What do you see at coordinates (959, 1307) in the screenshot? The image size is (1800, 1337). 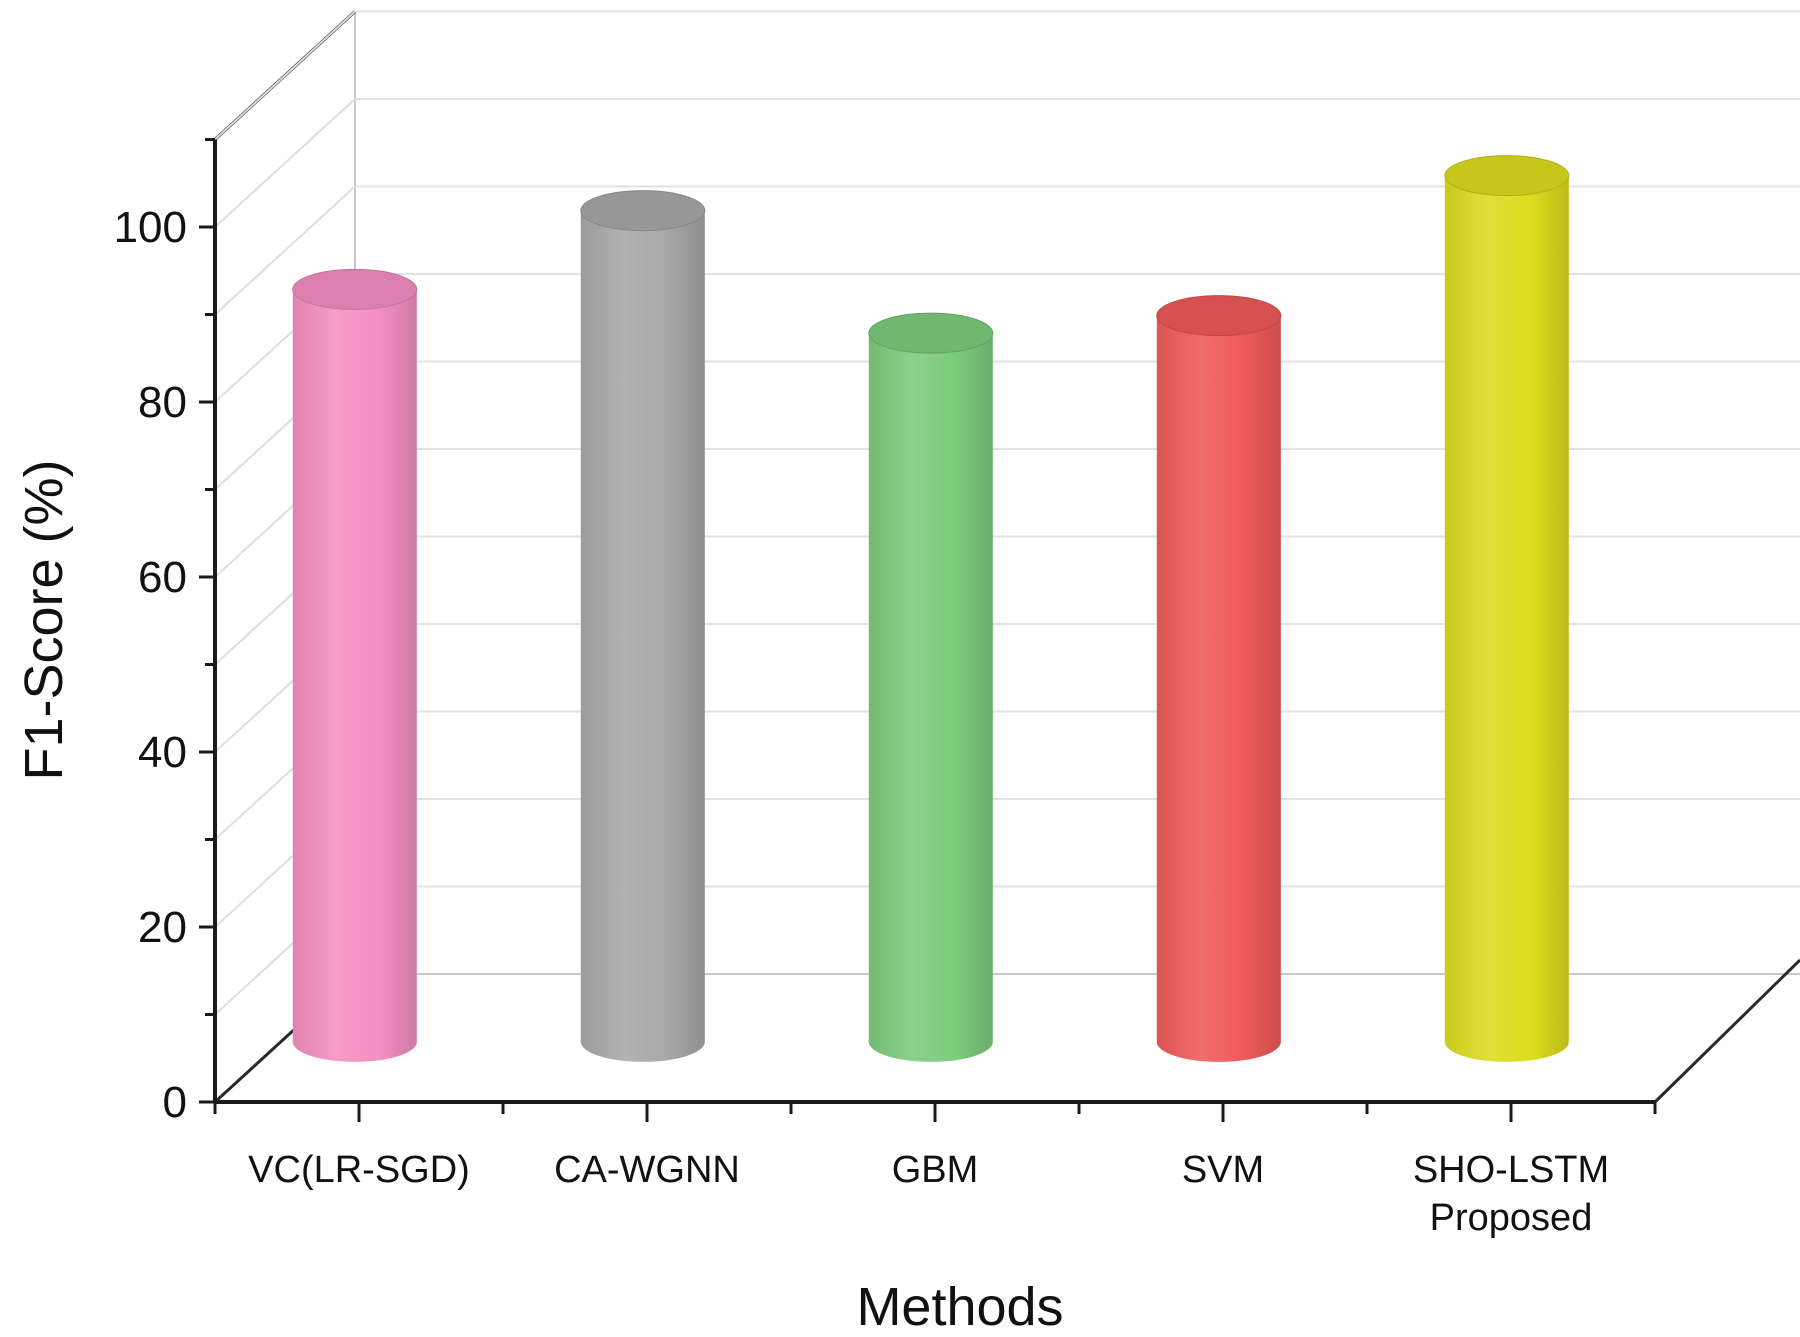 I see `x-axis-title: Methods` at bounding box center [959, 1307].